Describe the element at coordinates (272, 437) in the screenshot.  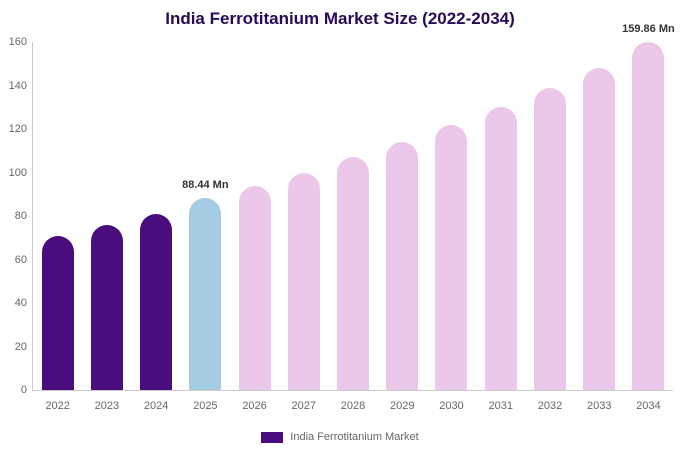
I see `legend-swatch-icon` at that location.